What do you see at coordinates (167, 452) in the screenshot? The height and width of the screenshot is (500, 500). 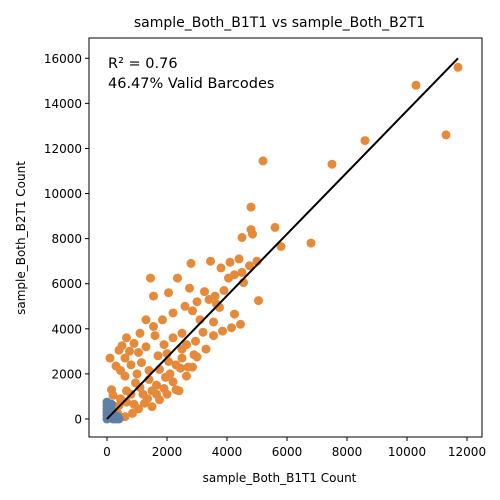 I see `x-tick-label: 2000` at bounding box center [167, 452].